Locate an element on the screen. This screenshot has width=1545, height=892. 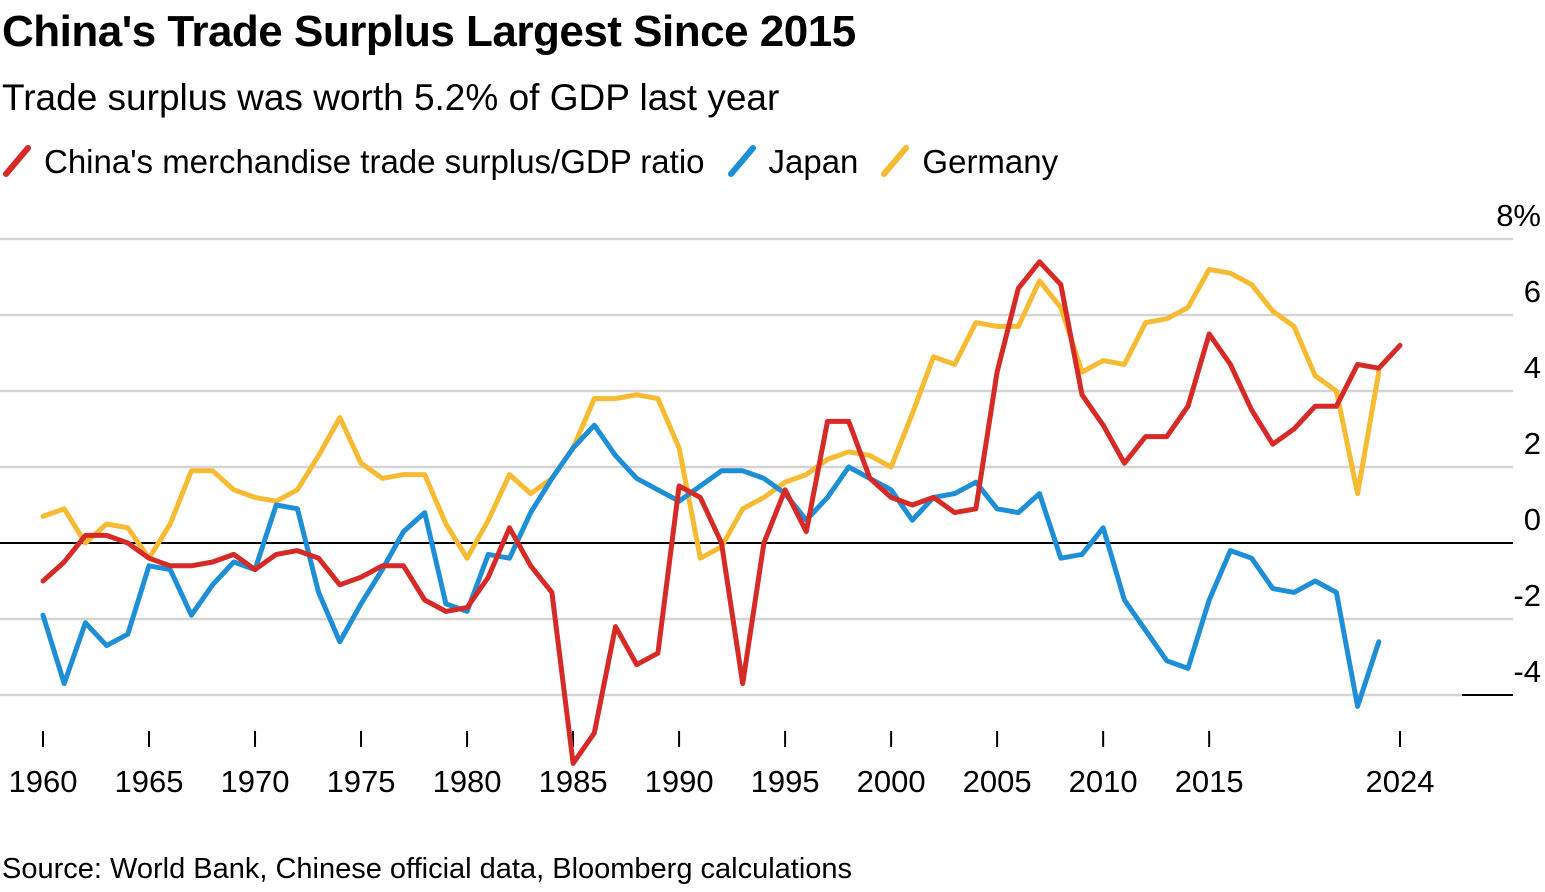
x-tick-label: 1985 is located at coordinates (573, 781).